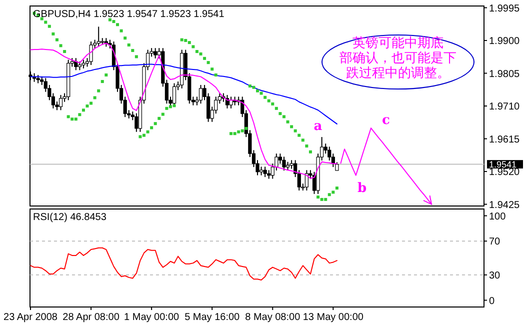 Image resolution: width=526 pixels, height=329 pixels. Describe the element at coordinates (152, 317) in the screenshot. I see `x-tick-label: 1 May 00:00` at that location.